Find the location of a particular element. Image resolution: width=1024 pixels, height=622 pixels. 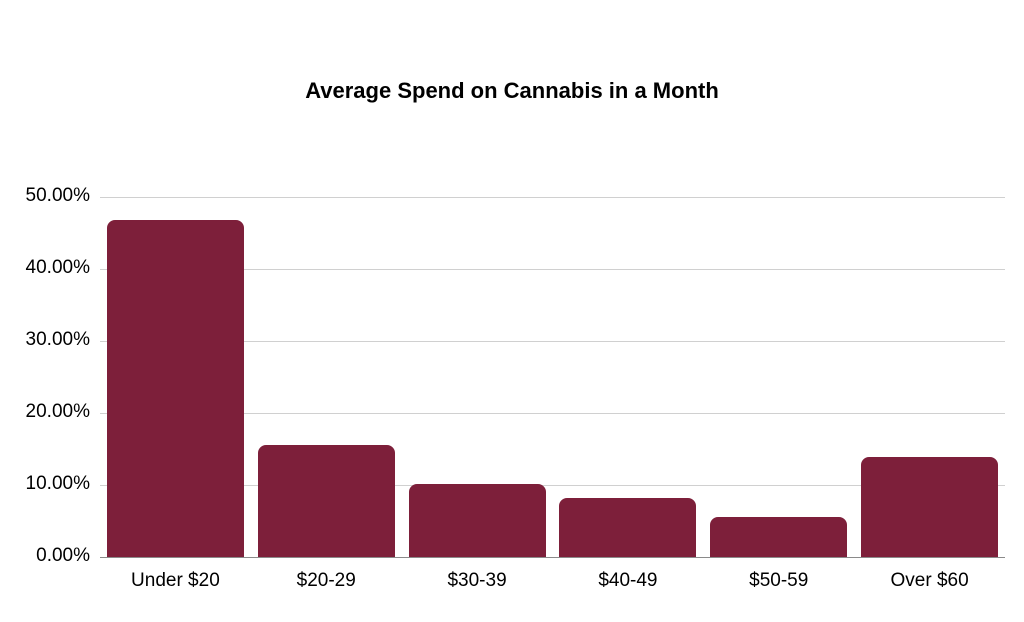

bar--20-29 is located at coordinates (326, 500).